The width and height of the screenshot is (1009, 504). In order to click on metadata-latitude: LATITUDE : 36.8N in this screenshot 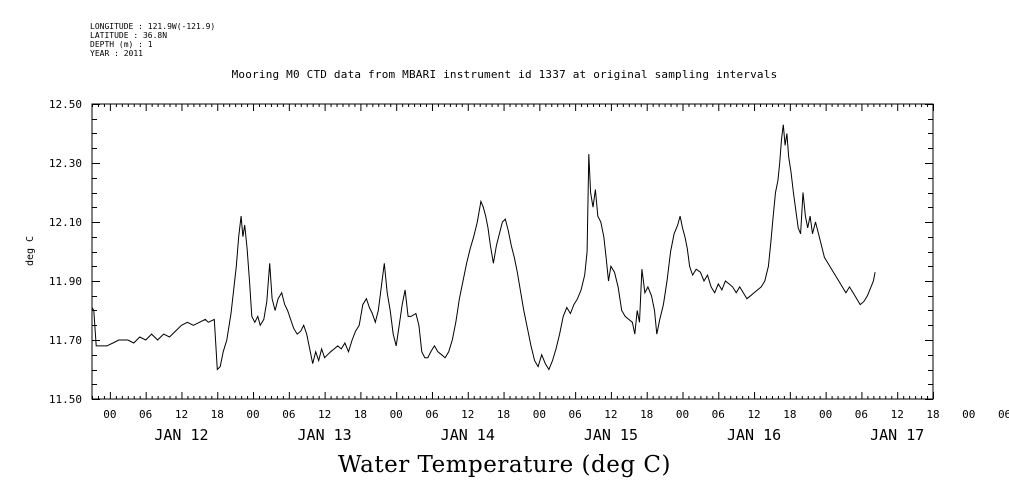, I will do `click(129, 35)`.